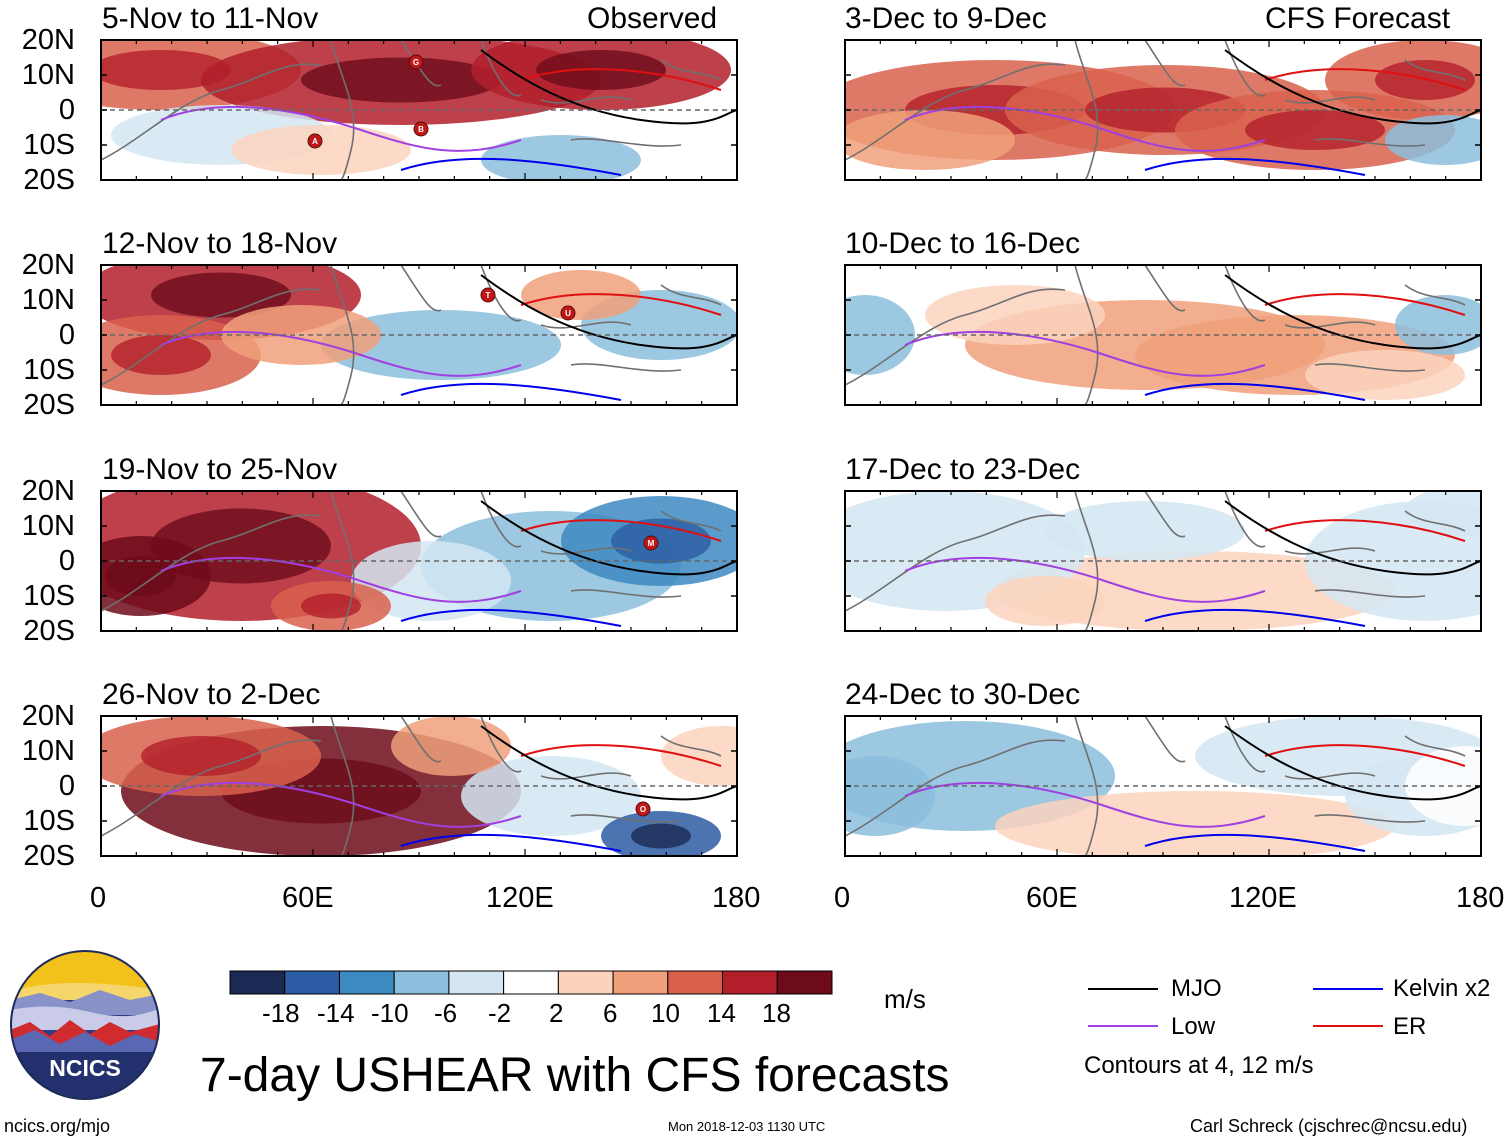 The width and height of the screenshot is (1510, 1142). What do you see at coordinates (421, 129) in the screenshot?
I see `storm-marker: B` at bounding box center [421, 129].